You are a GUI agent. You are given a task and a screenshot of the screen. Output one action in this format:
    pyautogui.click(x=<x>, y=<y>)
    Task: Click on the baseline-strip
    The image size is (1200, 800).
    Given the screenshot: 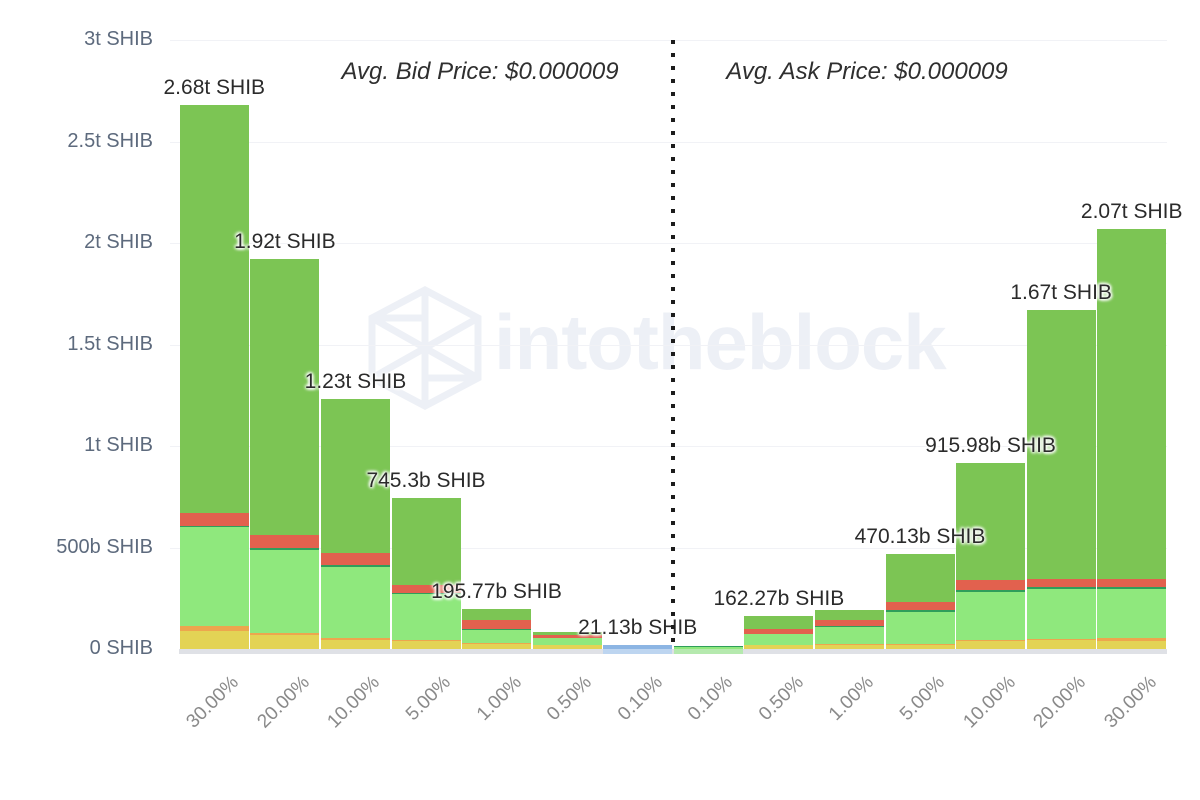 What is the action you would take?
    pyautogui.click(x=673, y=651)
    